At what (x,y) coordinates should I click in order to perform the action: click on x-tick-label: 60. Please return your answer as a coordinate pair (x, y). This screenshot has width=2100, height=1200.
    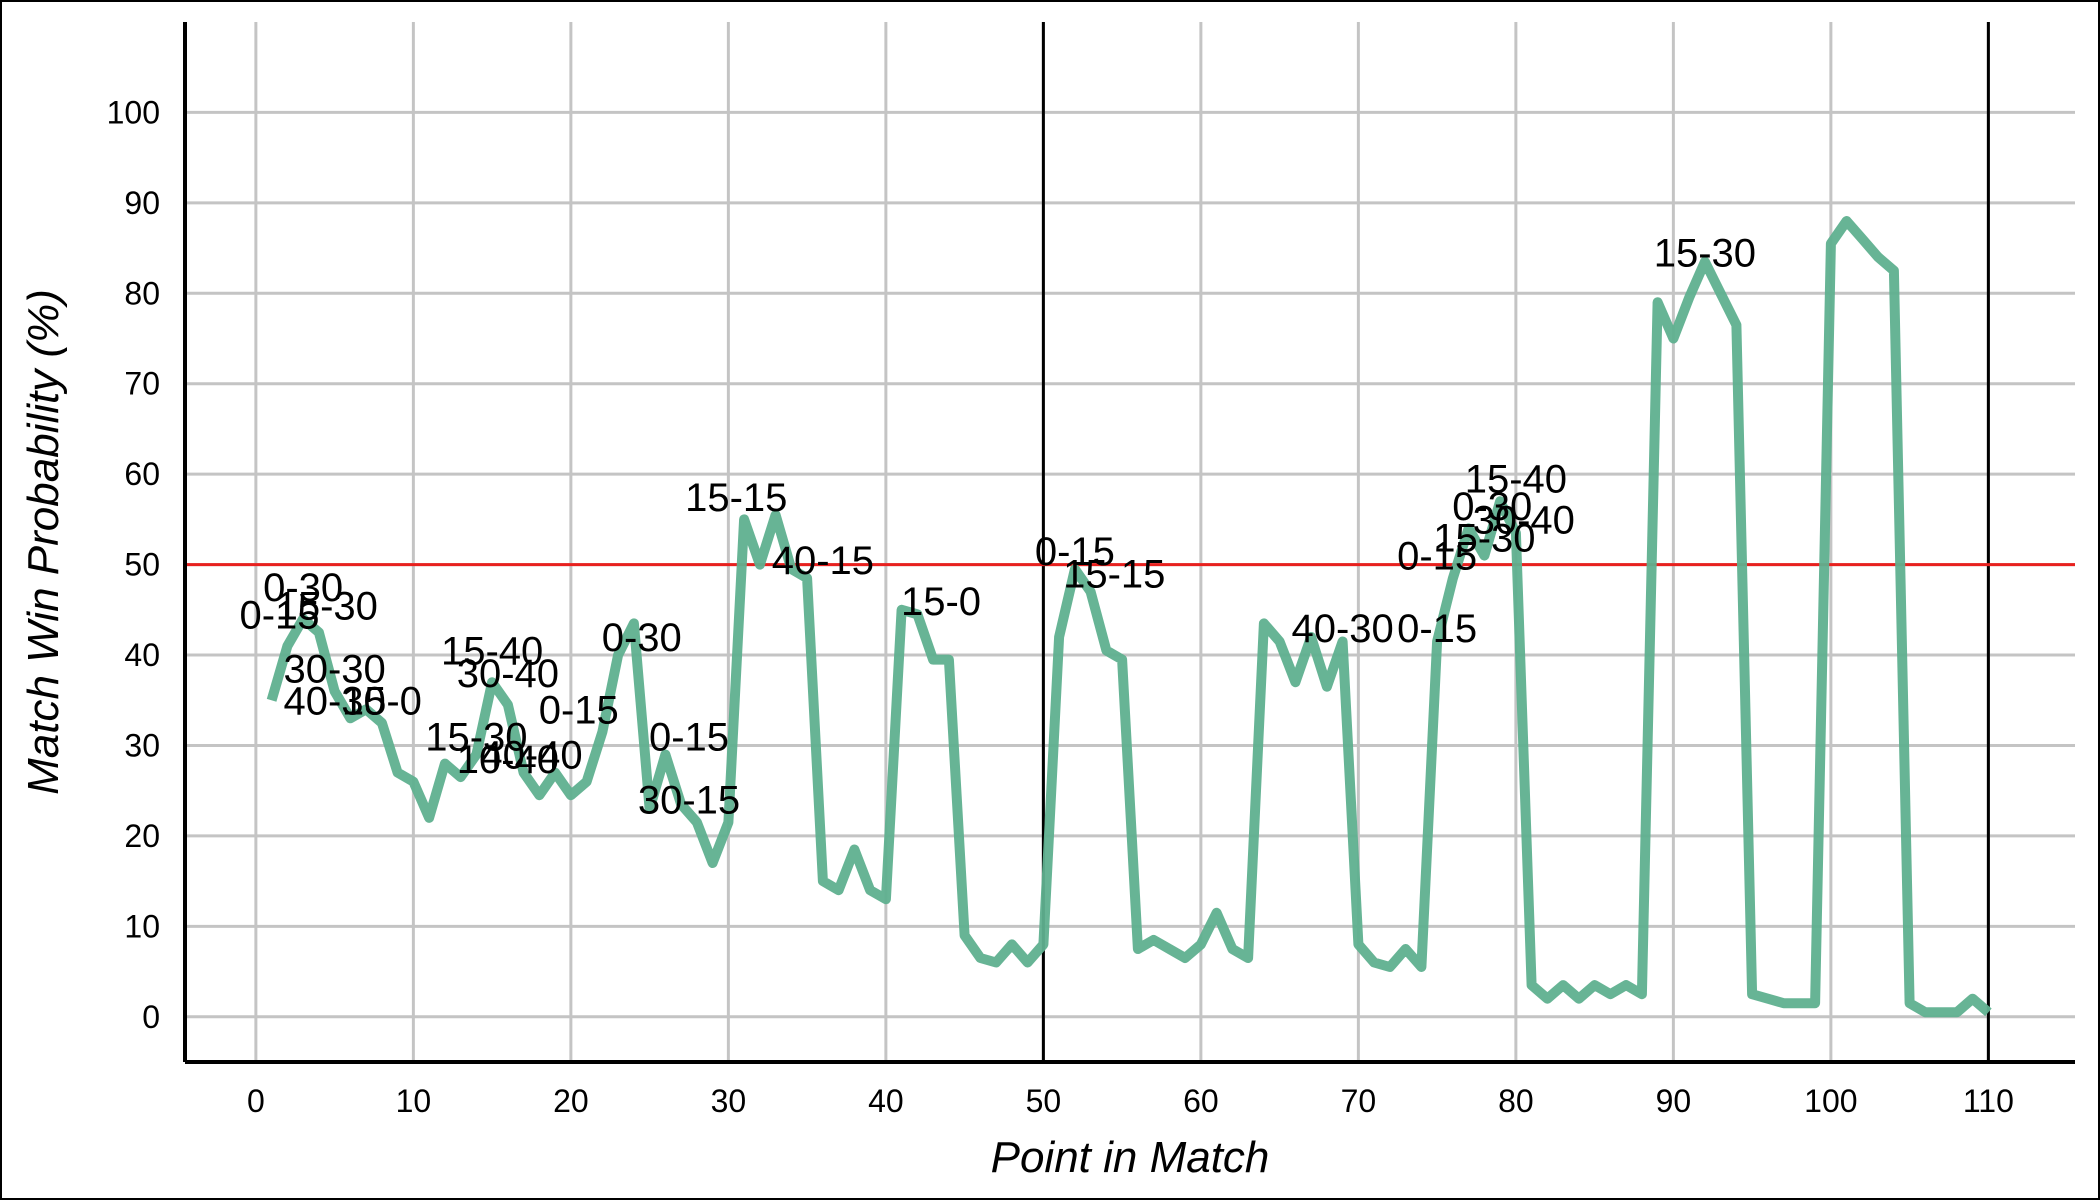
    Looking at the image, I should click on (1201, 1101).